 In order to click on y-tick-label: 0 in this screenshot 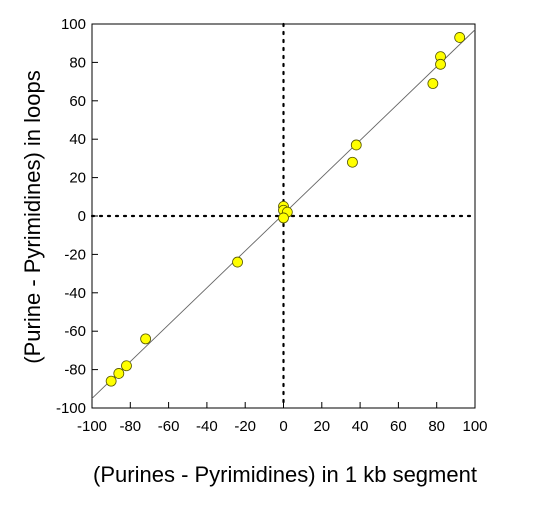, I will do `click(82, 216)`.